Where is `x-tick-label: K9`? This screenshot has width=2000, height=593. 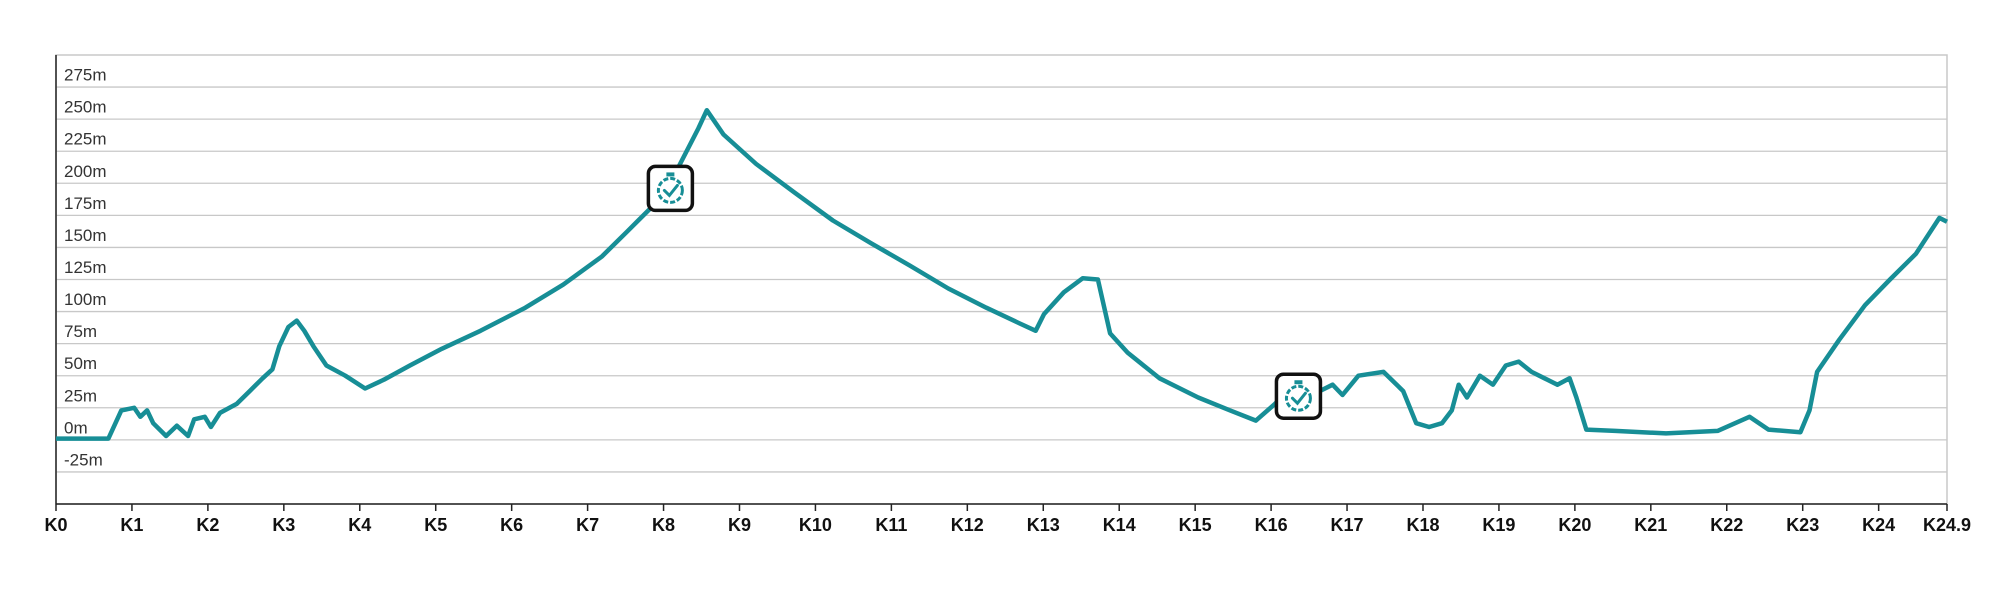 x-tick-label: K9 is located at coordinates (739, 525).